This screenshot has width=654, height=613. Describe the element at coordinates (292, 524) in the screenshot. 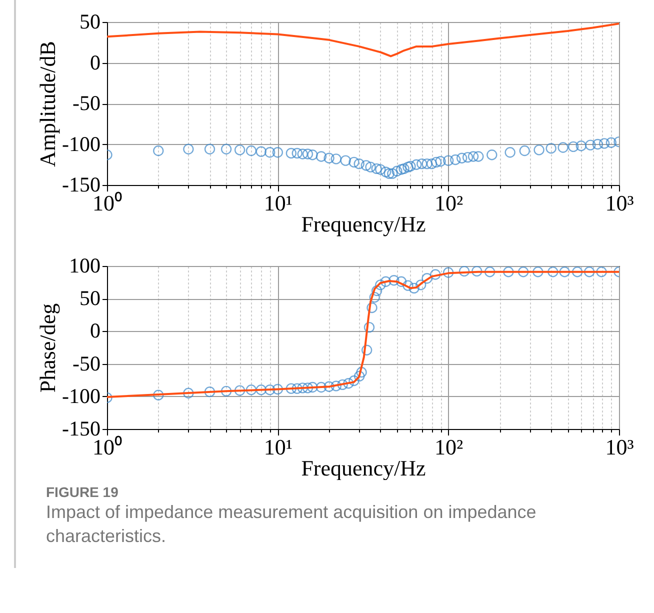

I see `text: Impact of impedance measurement acquisition on impedance characteristics.` at that location.